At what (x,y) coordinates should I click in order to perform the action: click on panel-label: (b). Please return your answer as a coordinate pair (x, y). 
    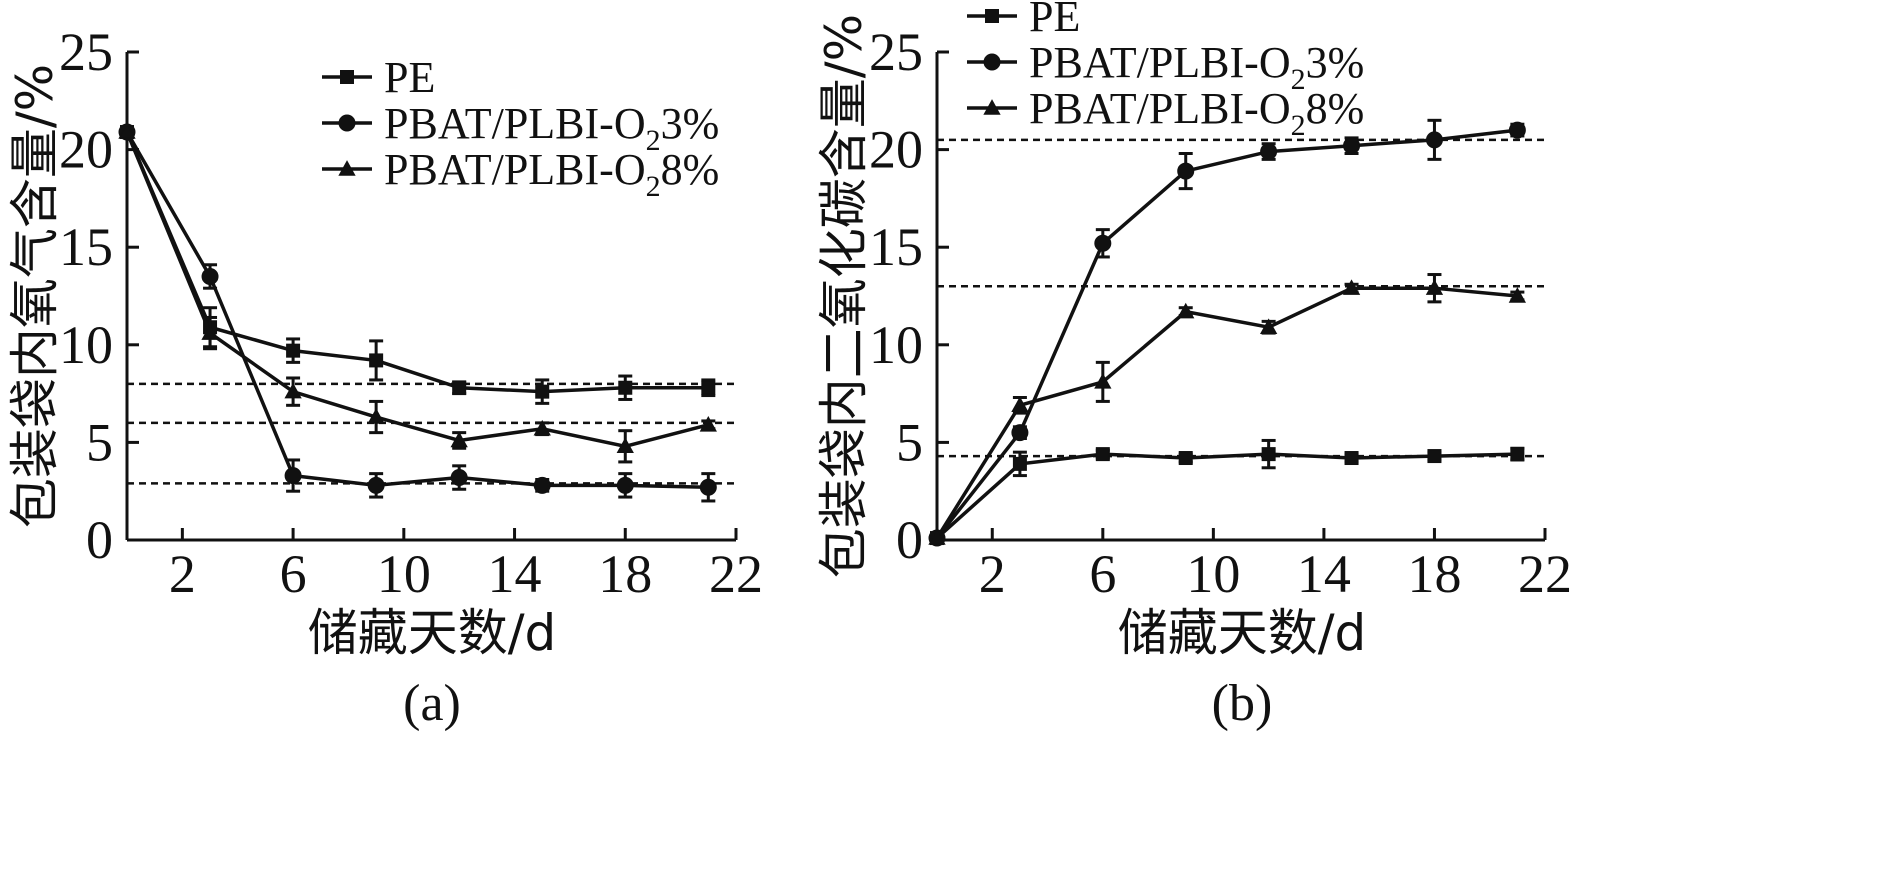
    Looking at the image, I should click on (1242, 703).